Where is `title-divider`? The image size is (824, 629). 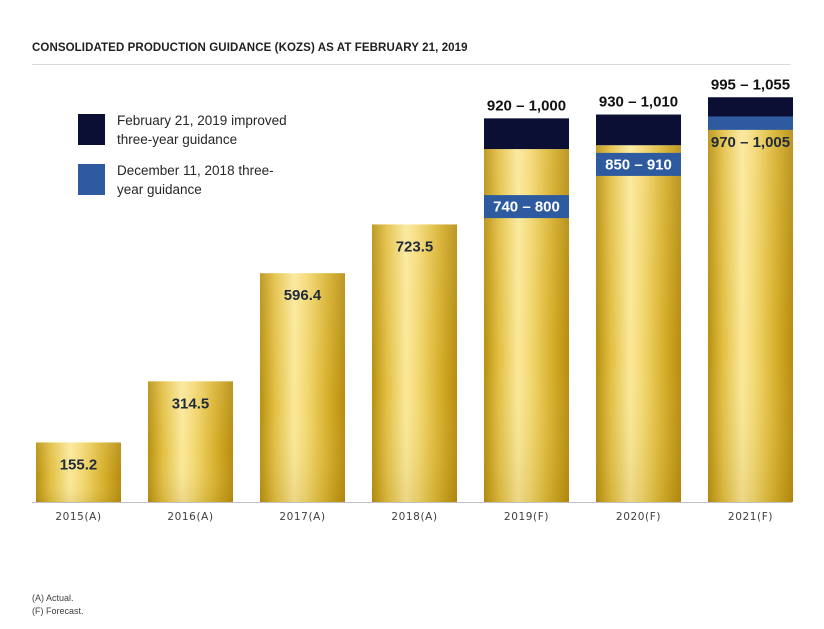
title-divider is located at coordinates (411, 64).